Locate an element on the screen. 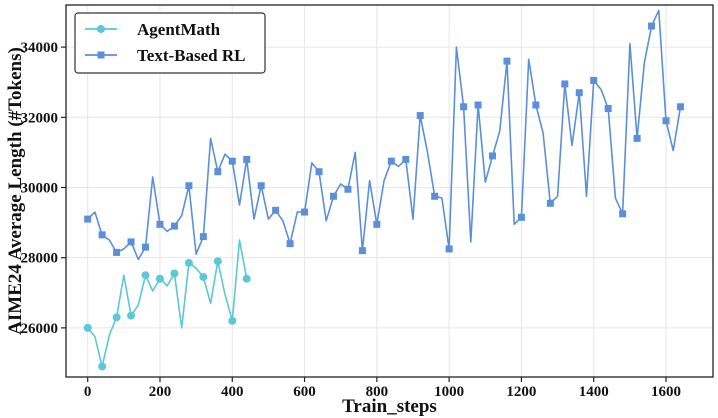 Image resolution: width=718 pixels, height=418 pixels. y-tick-label: 30000 is located at coordinates (40, 188).